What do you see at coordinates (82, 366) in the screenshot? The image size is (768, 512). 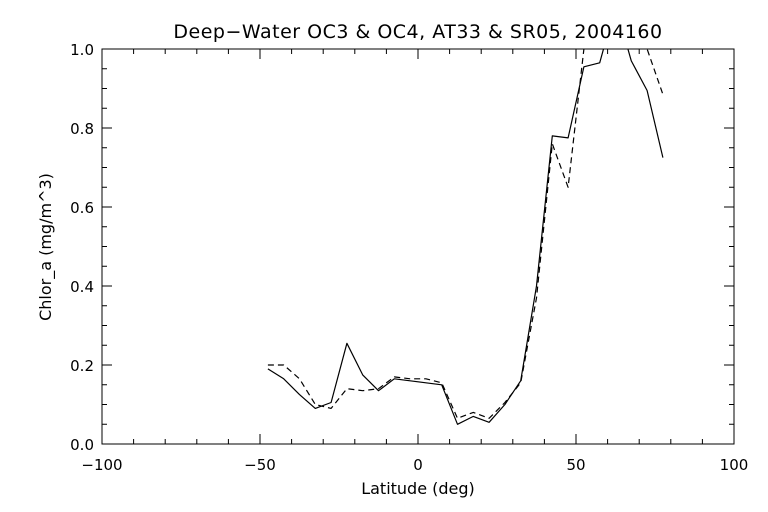 I see `y-tick-label: 0.2` at bounding box center [82, 366].